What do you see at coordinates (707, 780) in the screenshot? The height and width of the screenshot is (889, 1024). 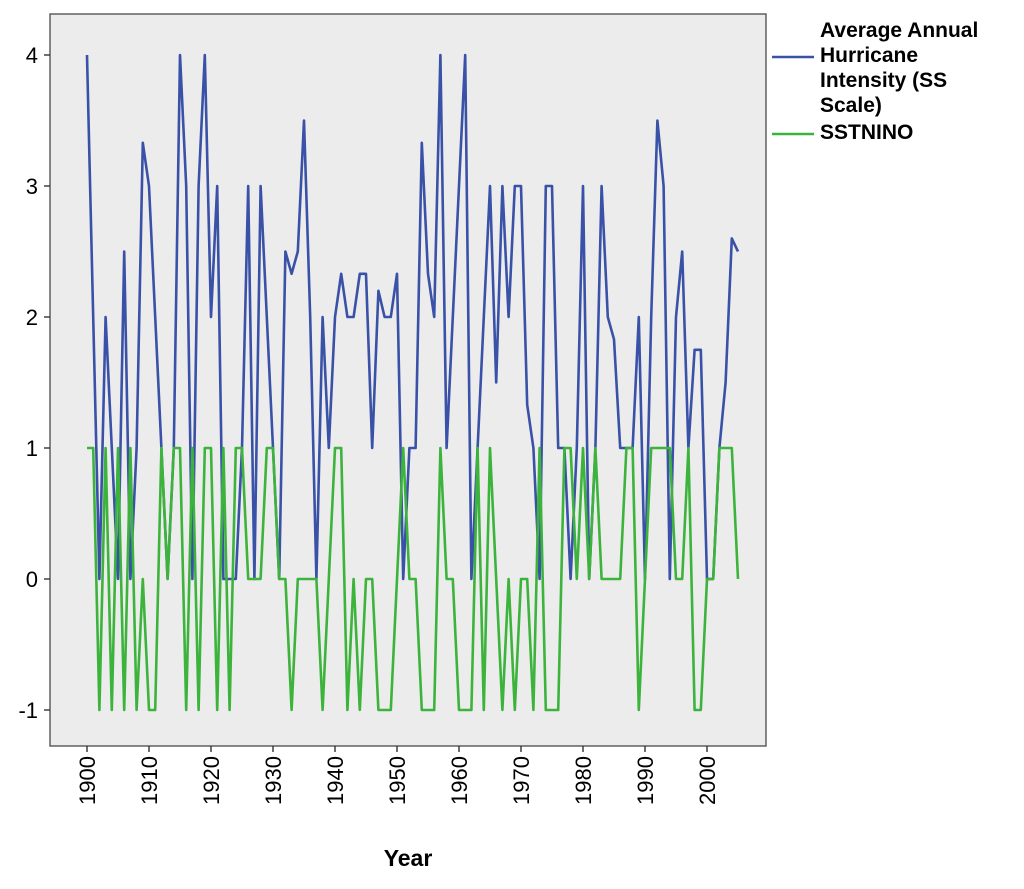 I see `x-tick-label: 2000` at bounding box center [707, 780].